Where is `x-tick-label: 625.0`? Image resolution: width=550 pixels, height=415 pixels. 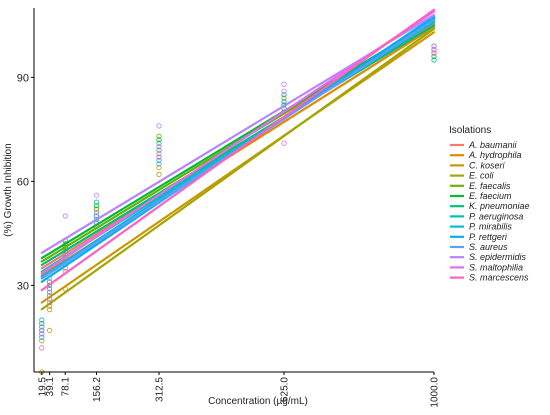 x-tick-label: 625.0 is located at coordinates (285, 389).